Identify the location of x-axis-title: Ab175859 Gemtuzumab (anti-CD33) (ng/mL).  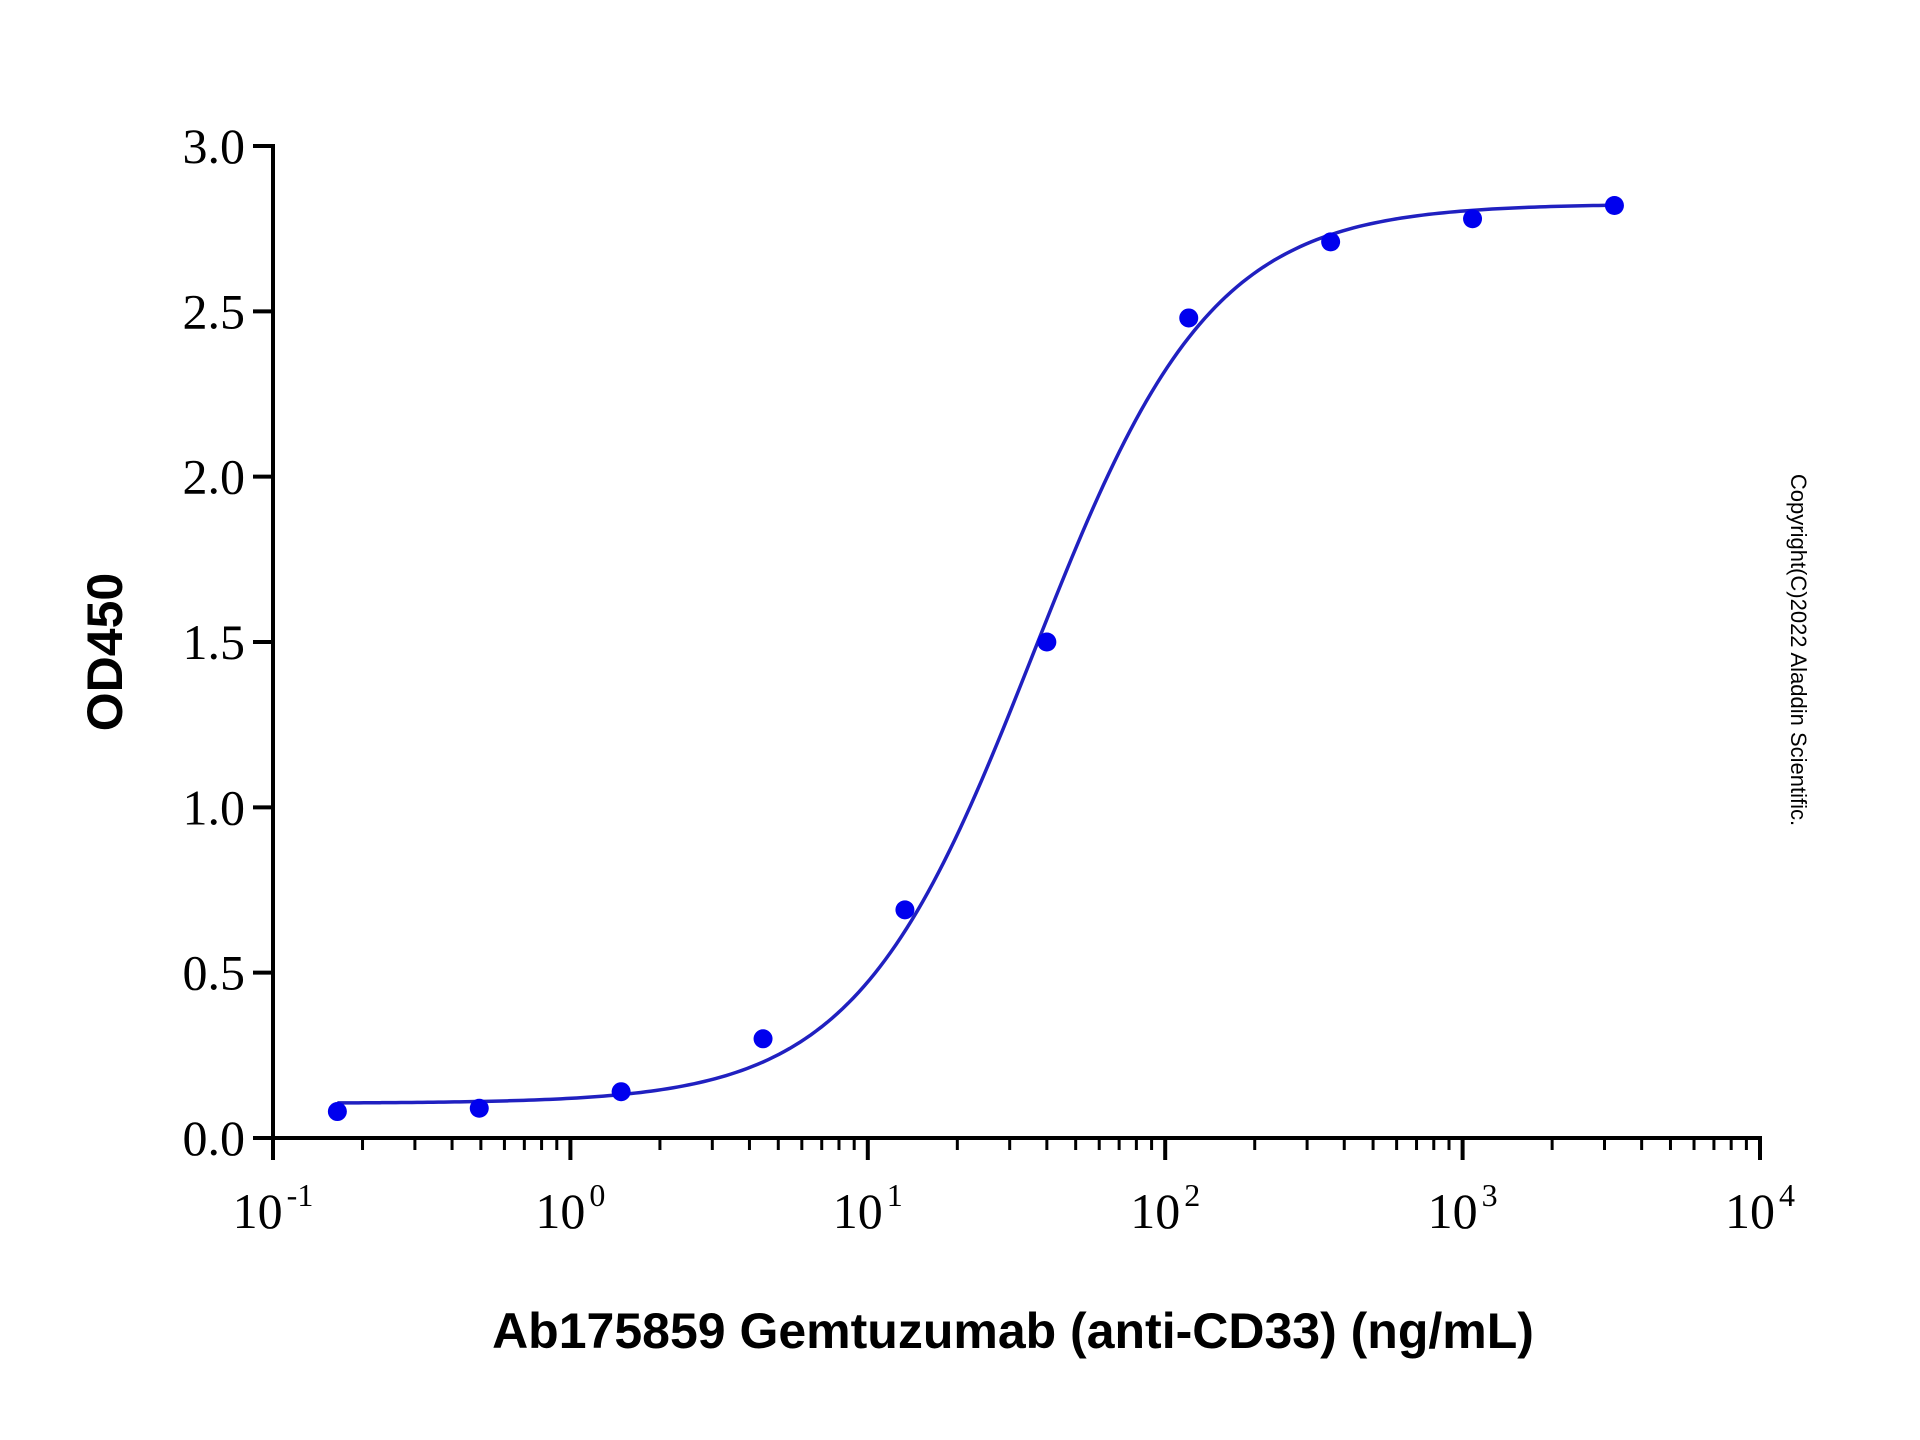
(1013, 1331).